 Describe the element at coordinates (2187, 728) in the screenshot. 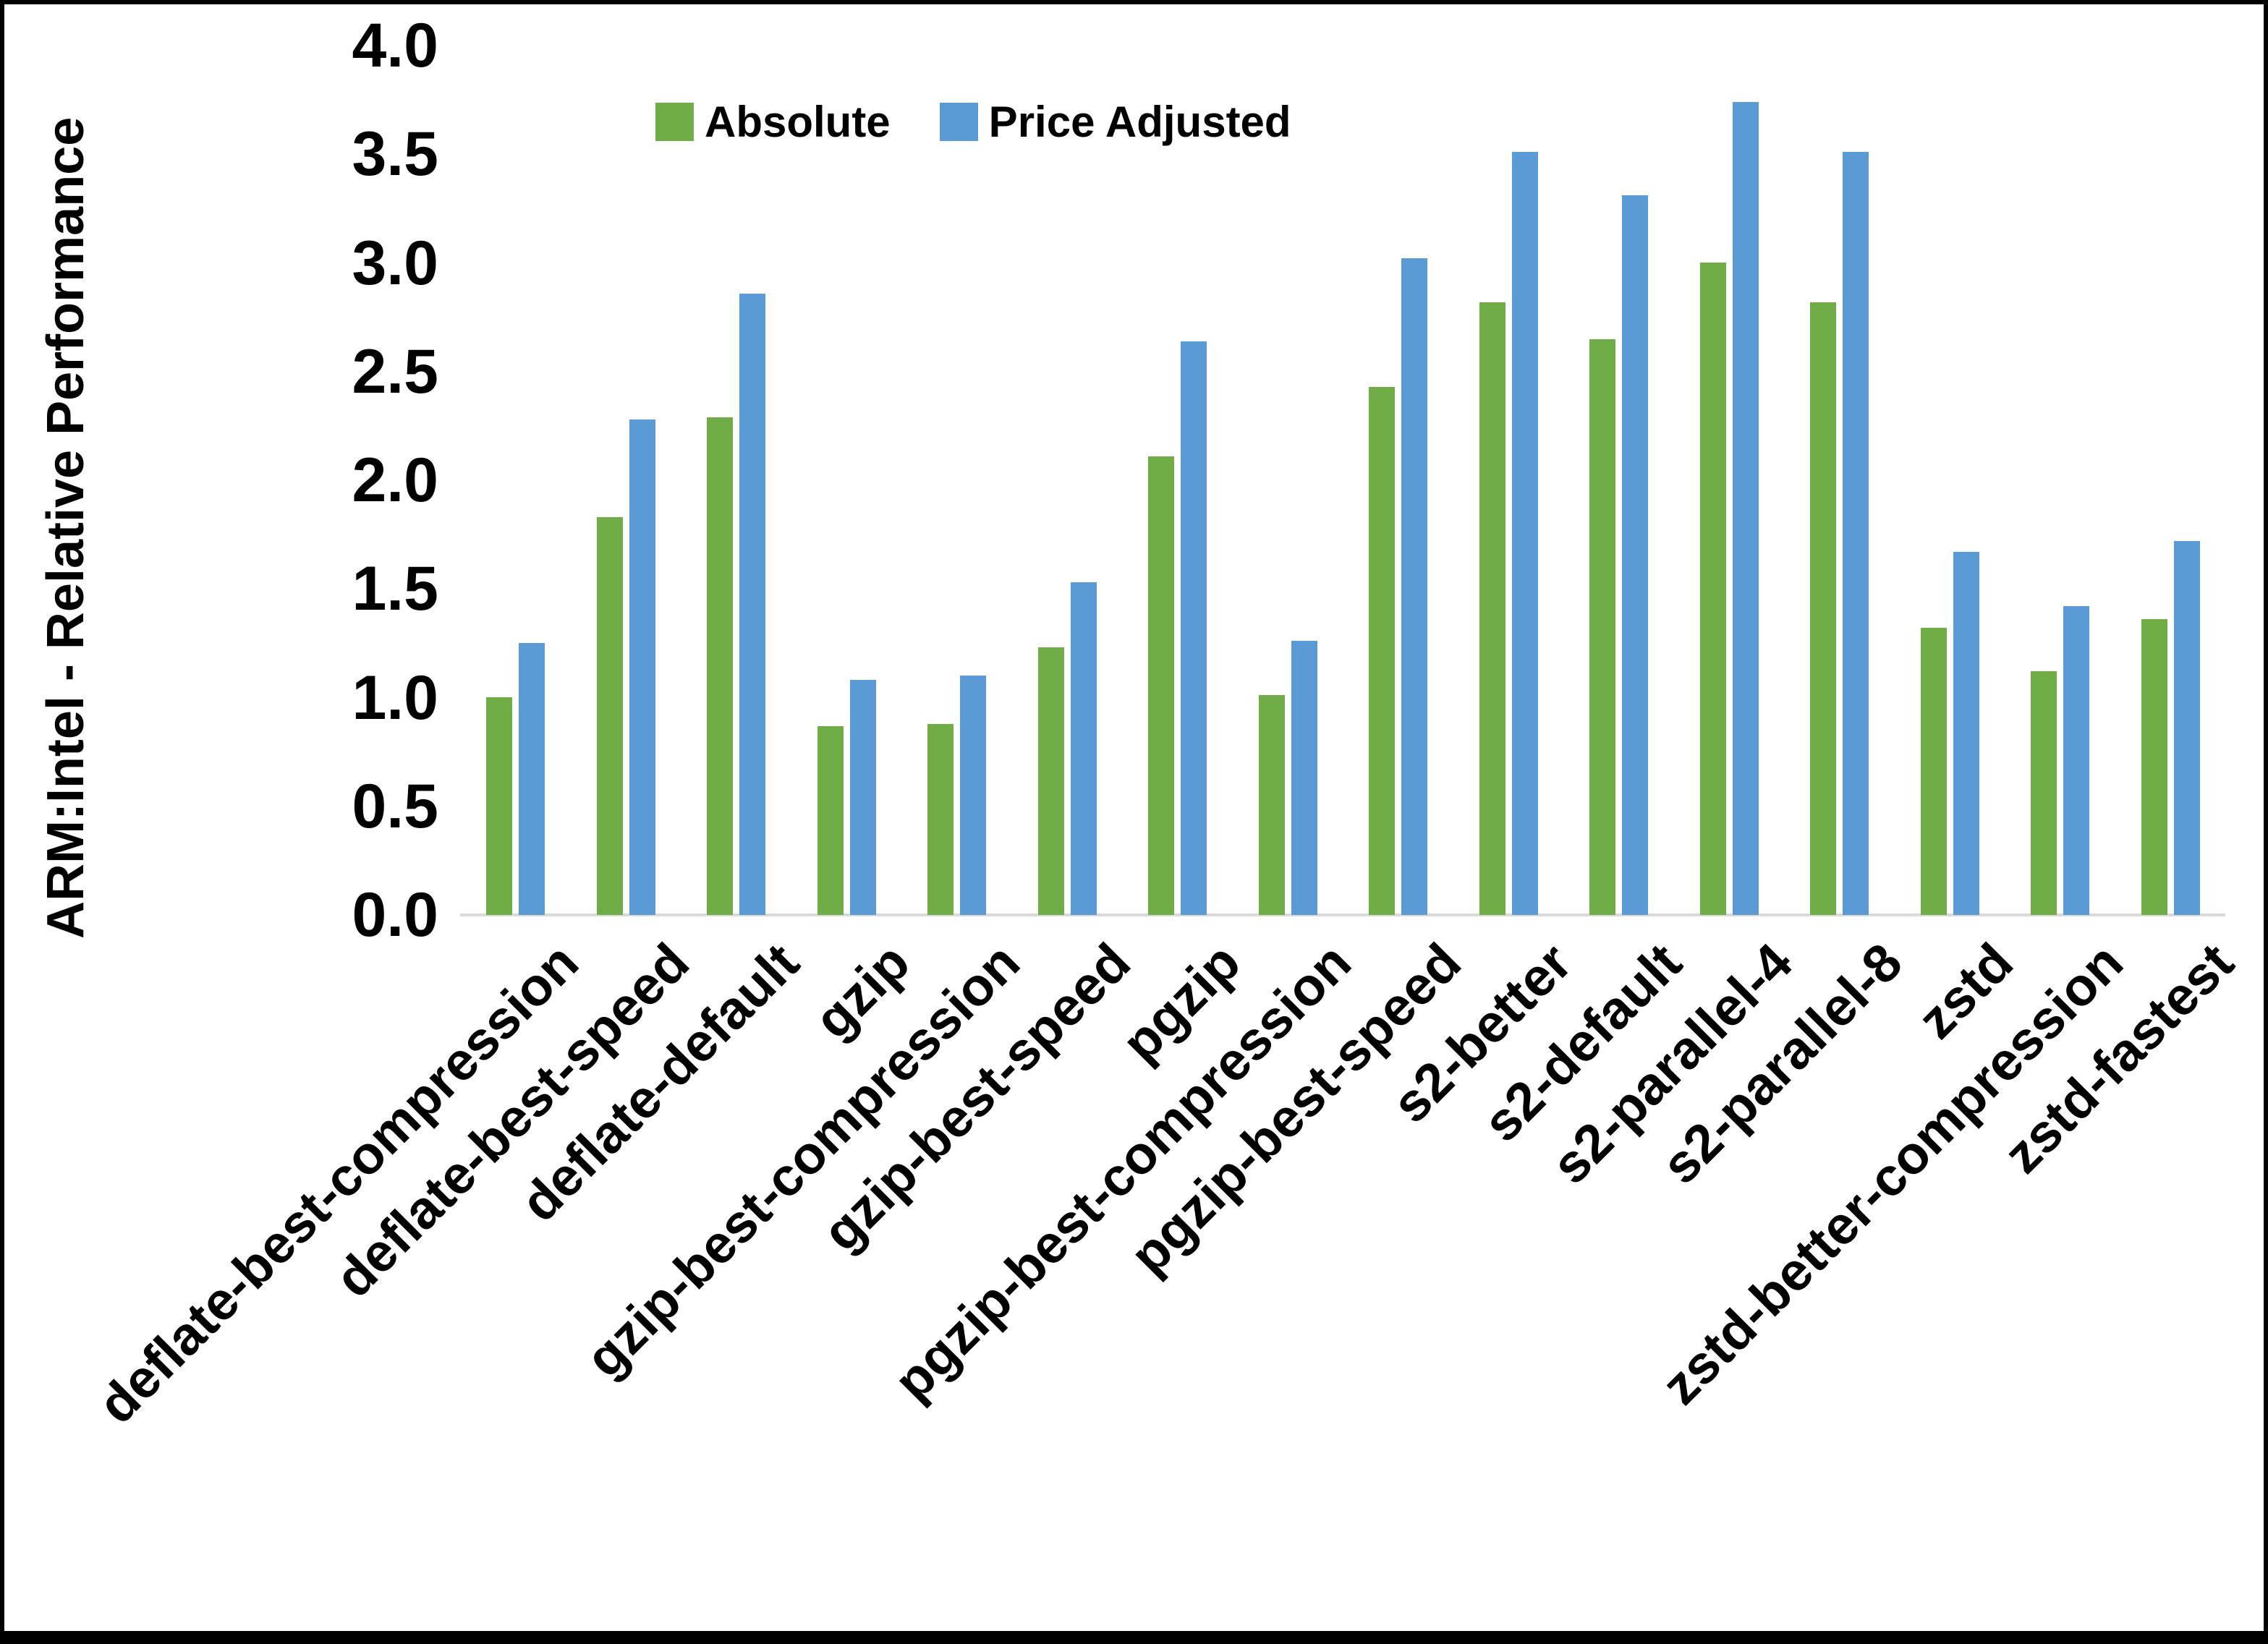

I see `bar-price-adjusted-zstd-fastest` at that location.